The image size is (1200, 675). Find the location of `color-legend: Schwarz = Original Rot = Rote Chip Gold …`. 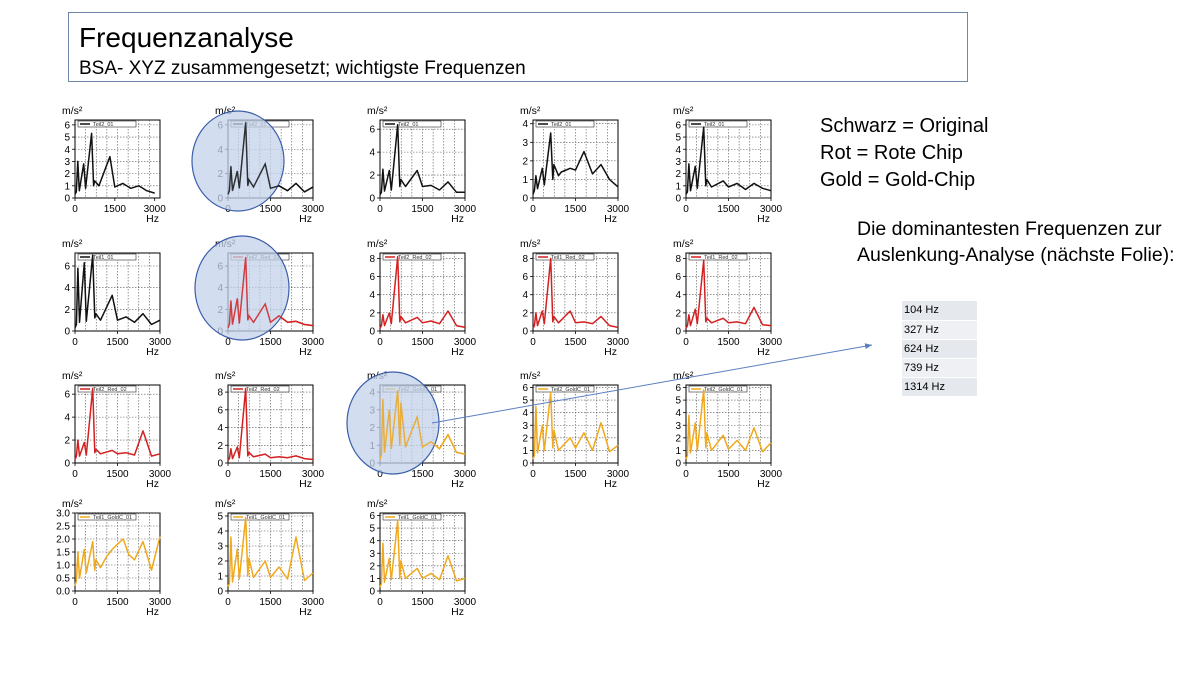

color-legend: Schwarz = Original Rot = Rote Chip Gold … is located at coordinates (904, 153).